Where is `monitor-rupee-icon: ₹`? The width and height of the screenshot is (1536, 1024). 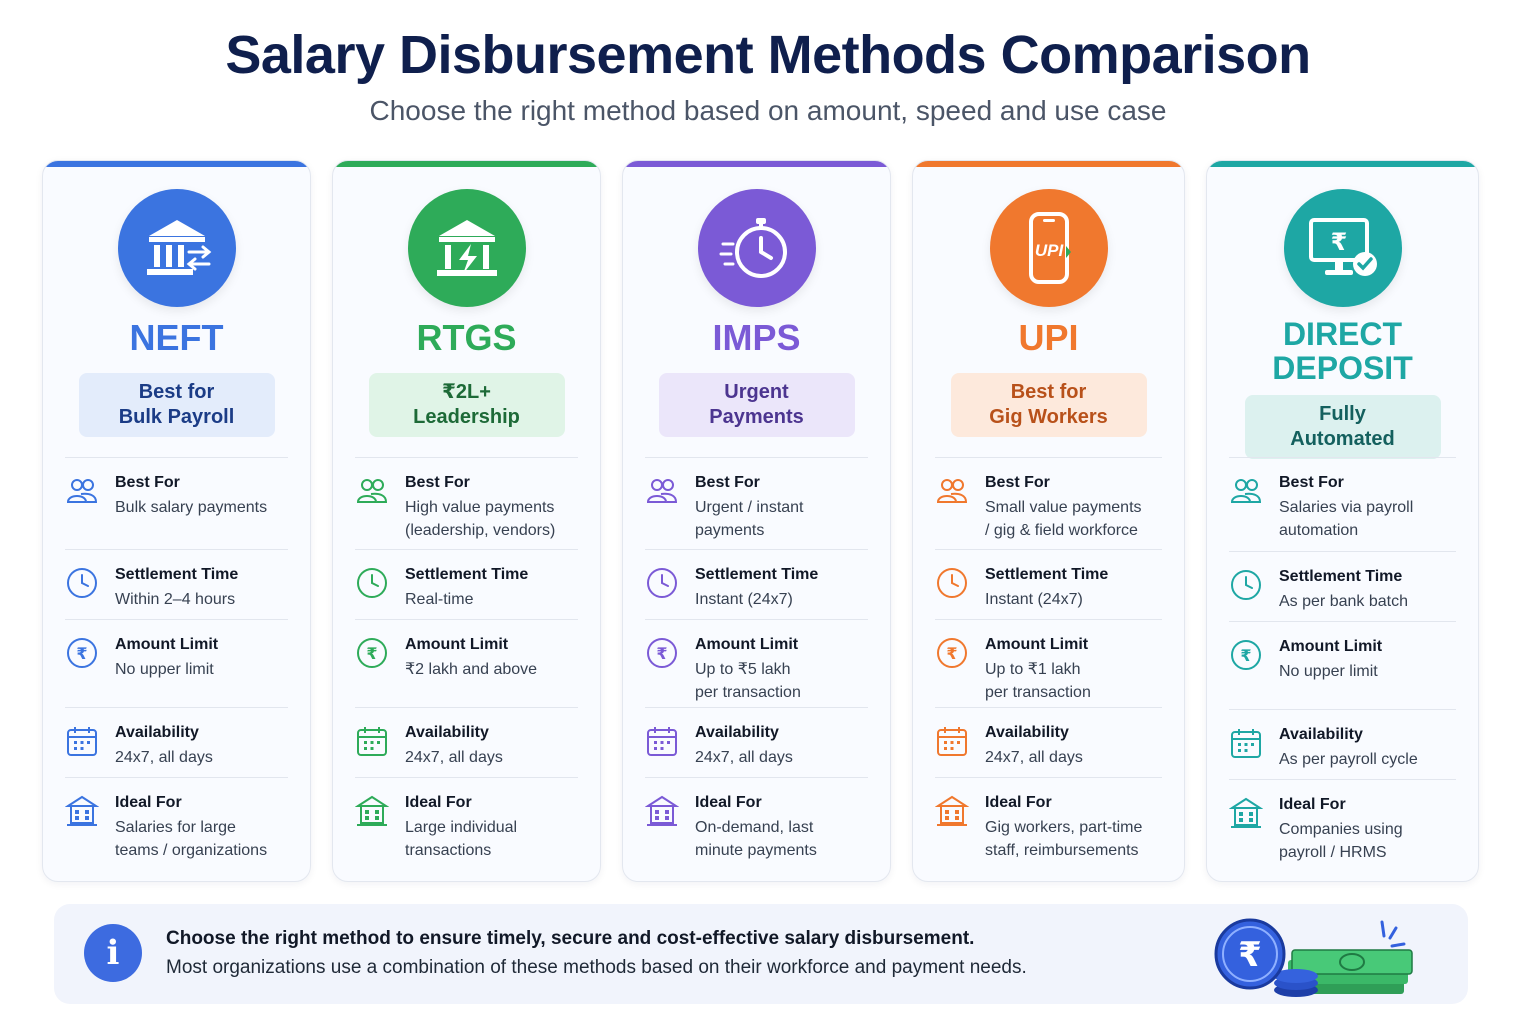
monitor-rupee-icon: ₹ is located at coordinates (1342, 248).